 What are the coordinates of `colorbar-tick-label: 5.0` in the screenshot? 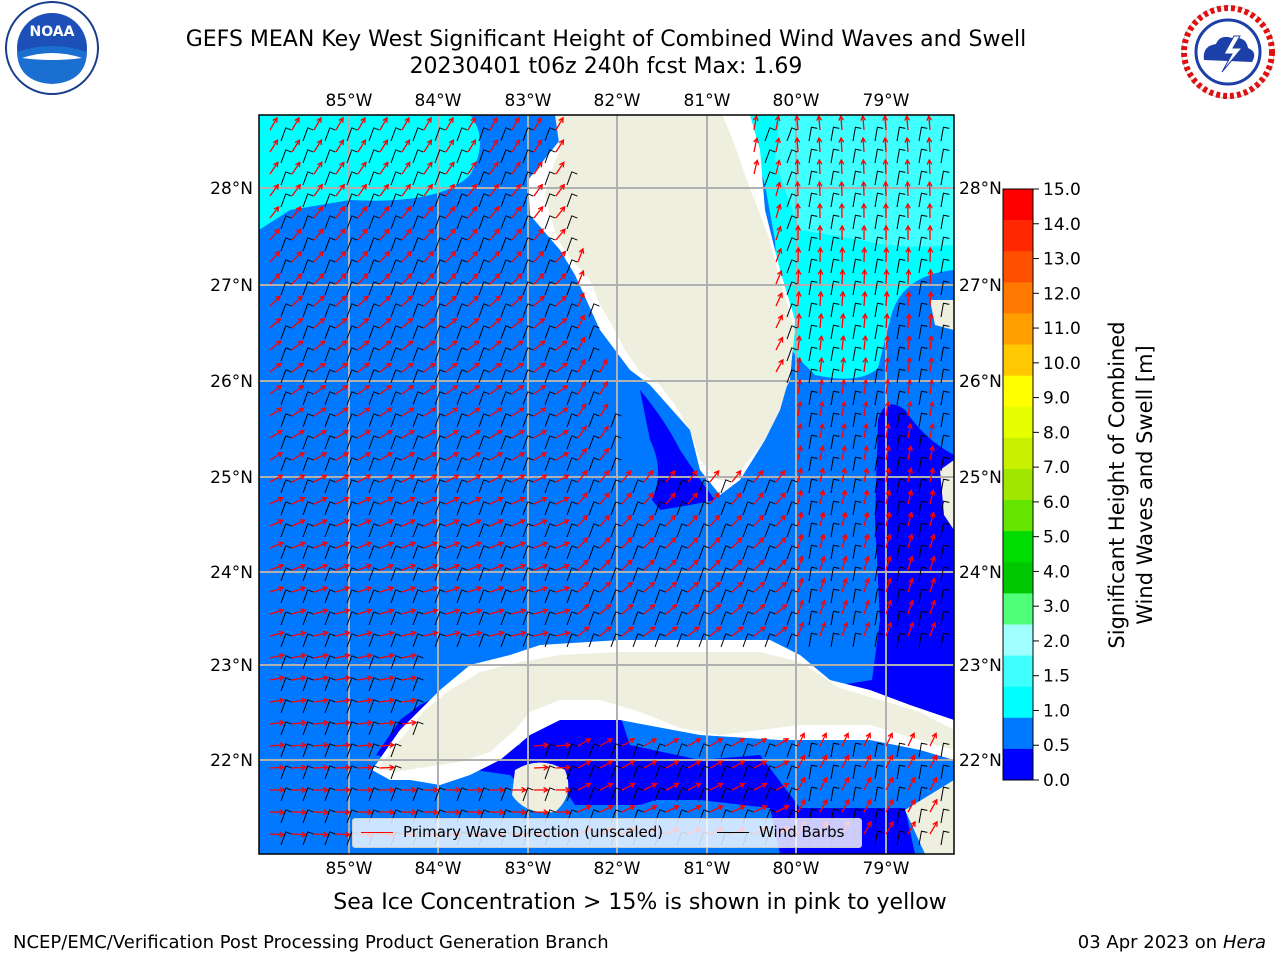 It's located at (1056, 538).